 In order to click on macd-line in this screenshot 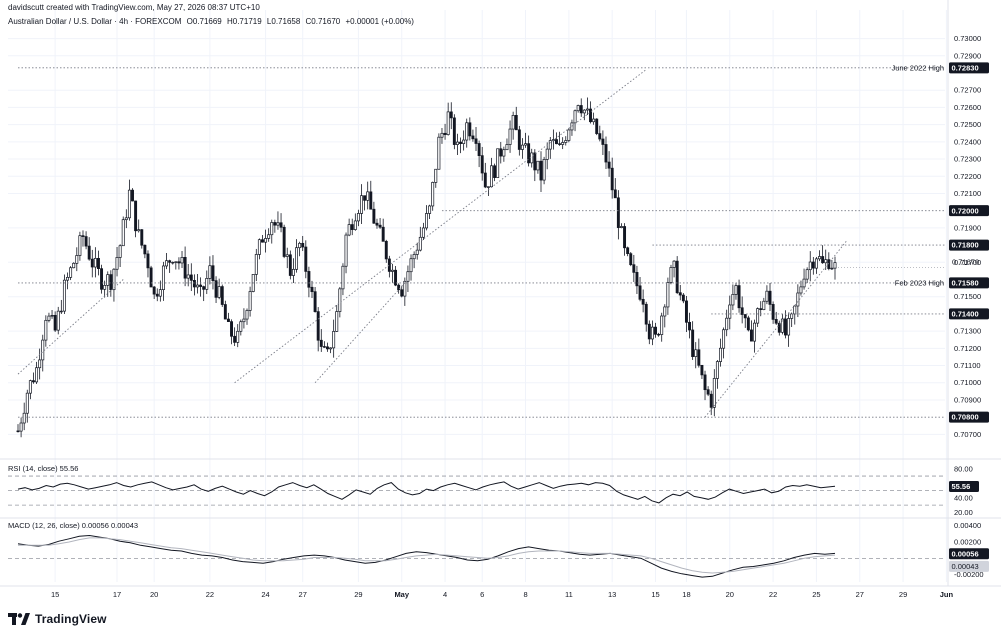, I will do `click(426, 556)`.